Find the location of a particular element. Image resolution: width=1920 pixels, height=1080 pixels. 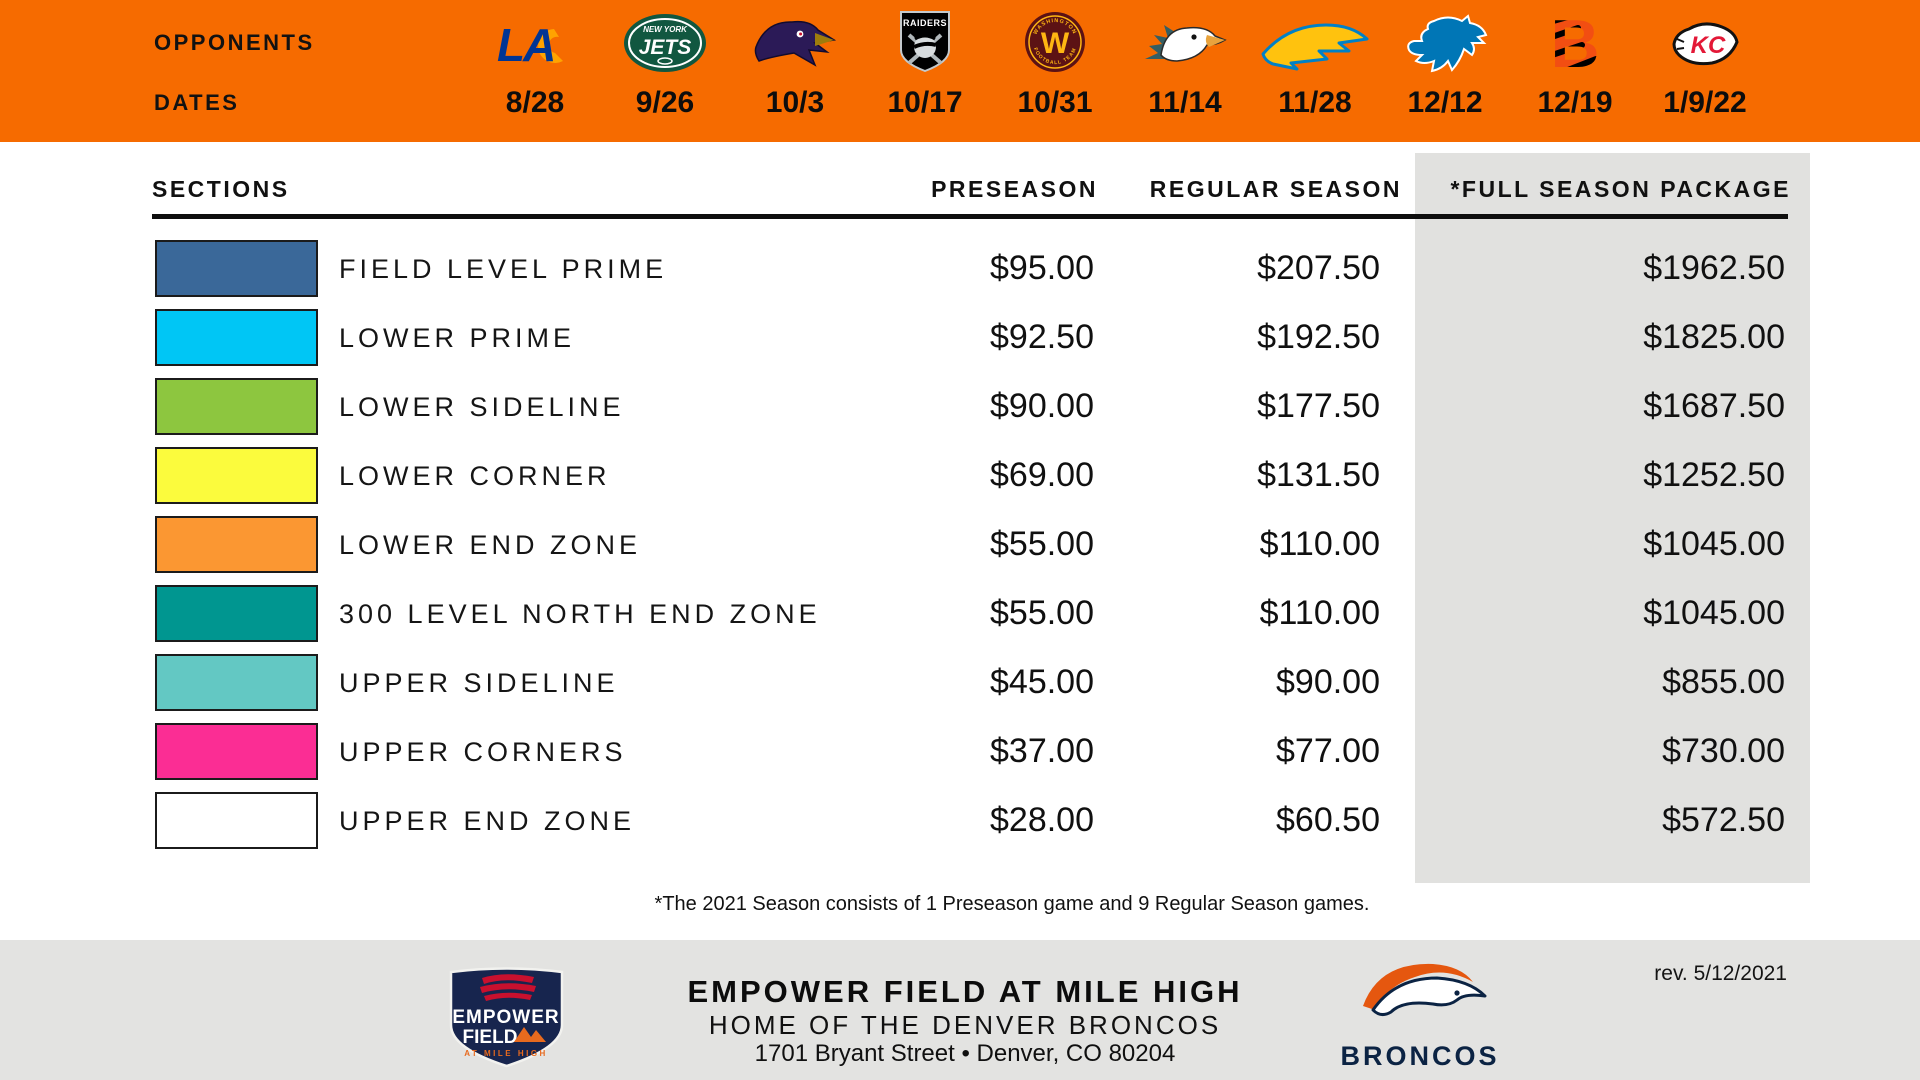

preseason-price: $90.00 is located at coordinates (1042, 406).